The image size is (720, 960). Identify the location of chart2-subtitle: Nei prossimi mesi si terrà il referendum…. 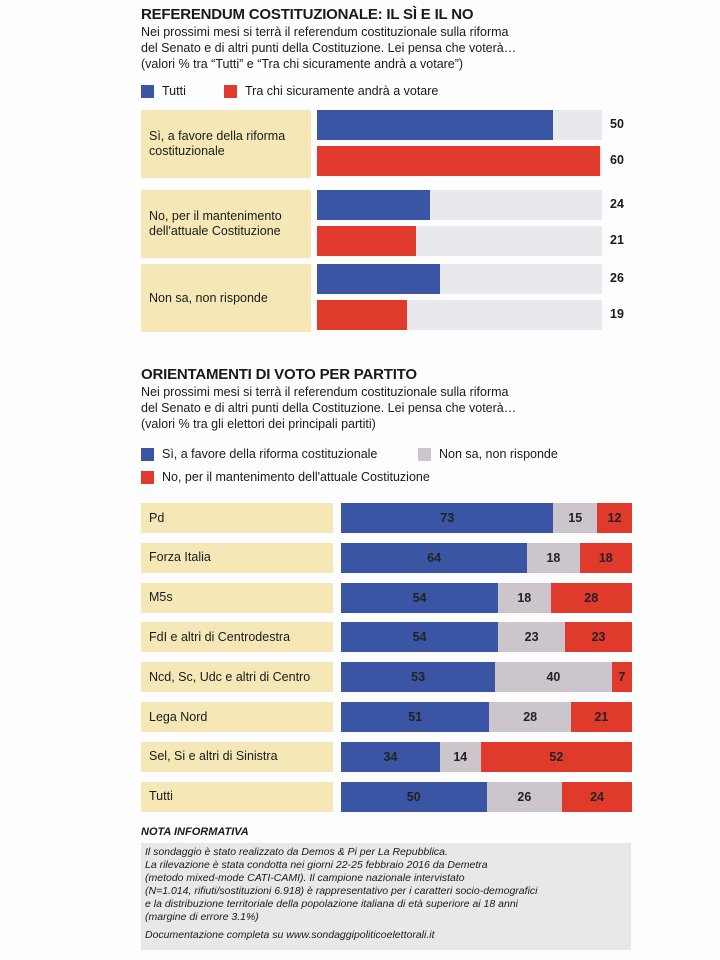
(391, 408).